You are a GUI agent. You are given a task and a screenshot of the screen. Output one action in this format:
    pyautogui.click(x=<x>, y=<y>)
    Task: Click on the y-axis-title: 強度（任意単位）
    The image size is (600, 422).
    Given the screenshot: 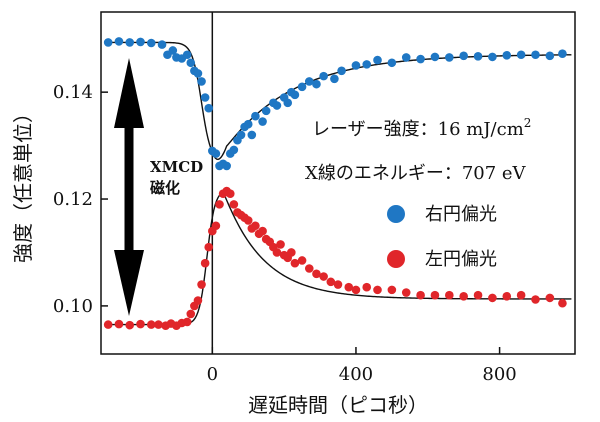 What is the action you would take?
    pyautogui.click(x=23, y=183)
    